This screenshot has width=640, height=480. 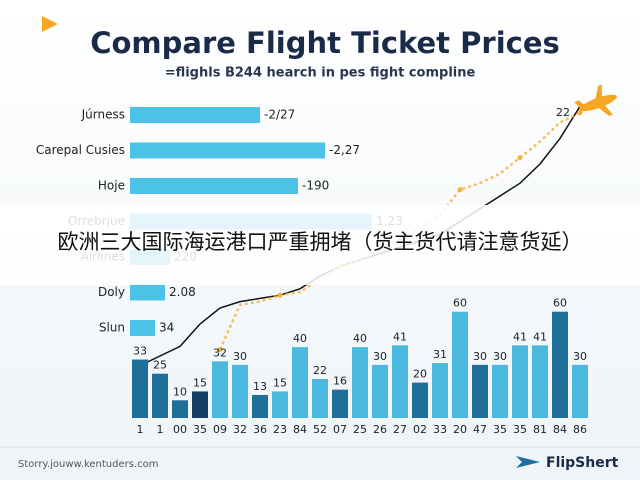 What do you see at coordinates (180, 429) in the screenshot?
I see `x-tick-label: 00` at bounding box center [180, 429].